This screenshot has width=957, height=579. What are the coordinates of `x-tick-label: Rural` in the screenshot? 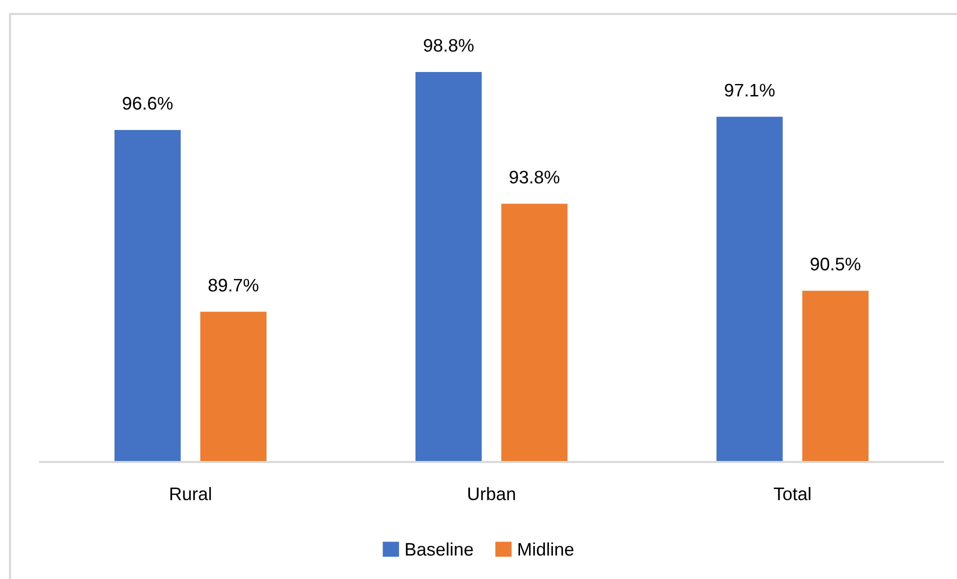 It's located at (190, 493).